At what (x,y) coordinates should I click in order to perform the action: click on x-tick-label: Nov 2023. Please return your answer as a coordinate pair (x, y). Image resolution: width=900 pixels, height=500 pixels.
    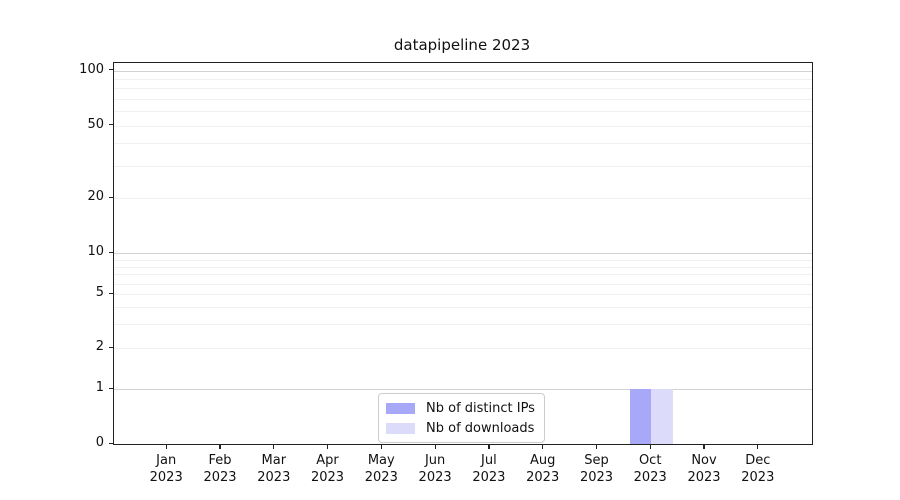
    Looking at the image, I should click on (704, 469).